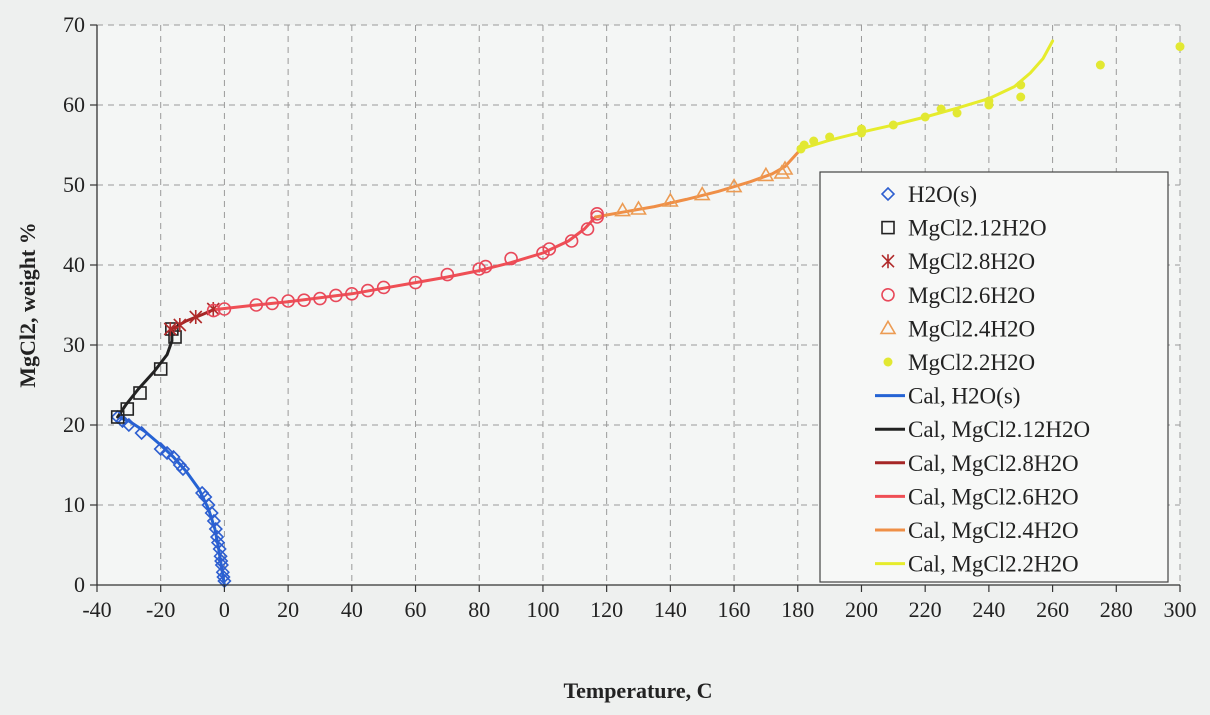  Describe the element at coordinates (988, 609) in the screenshot. I see `x-tick-label: 240` at that location.